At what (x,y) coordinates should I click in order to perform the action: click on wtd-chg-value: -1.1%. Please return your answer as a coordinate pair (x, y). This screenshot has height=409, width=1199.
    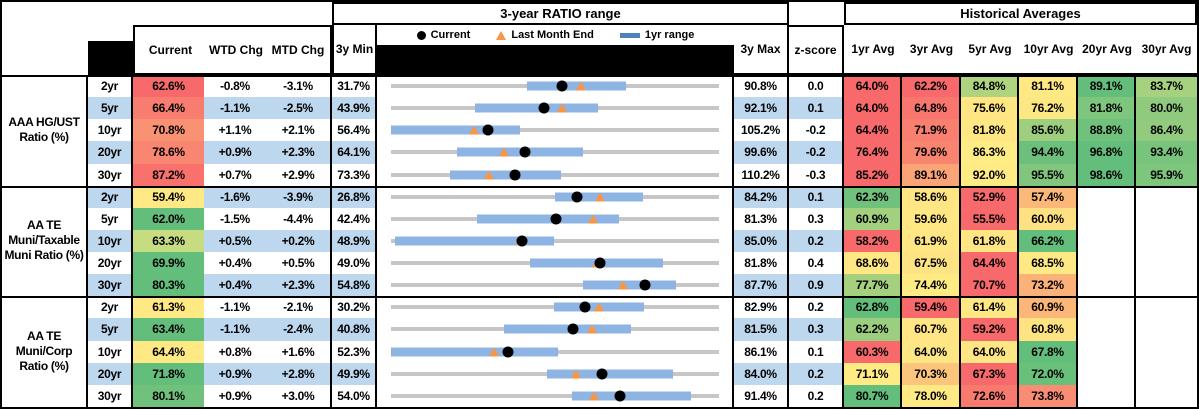
    Looking at the image, I should click on (235, 307).